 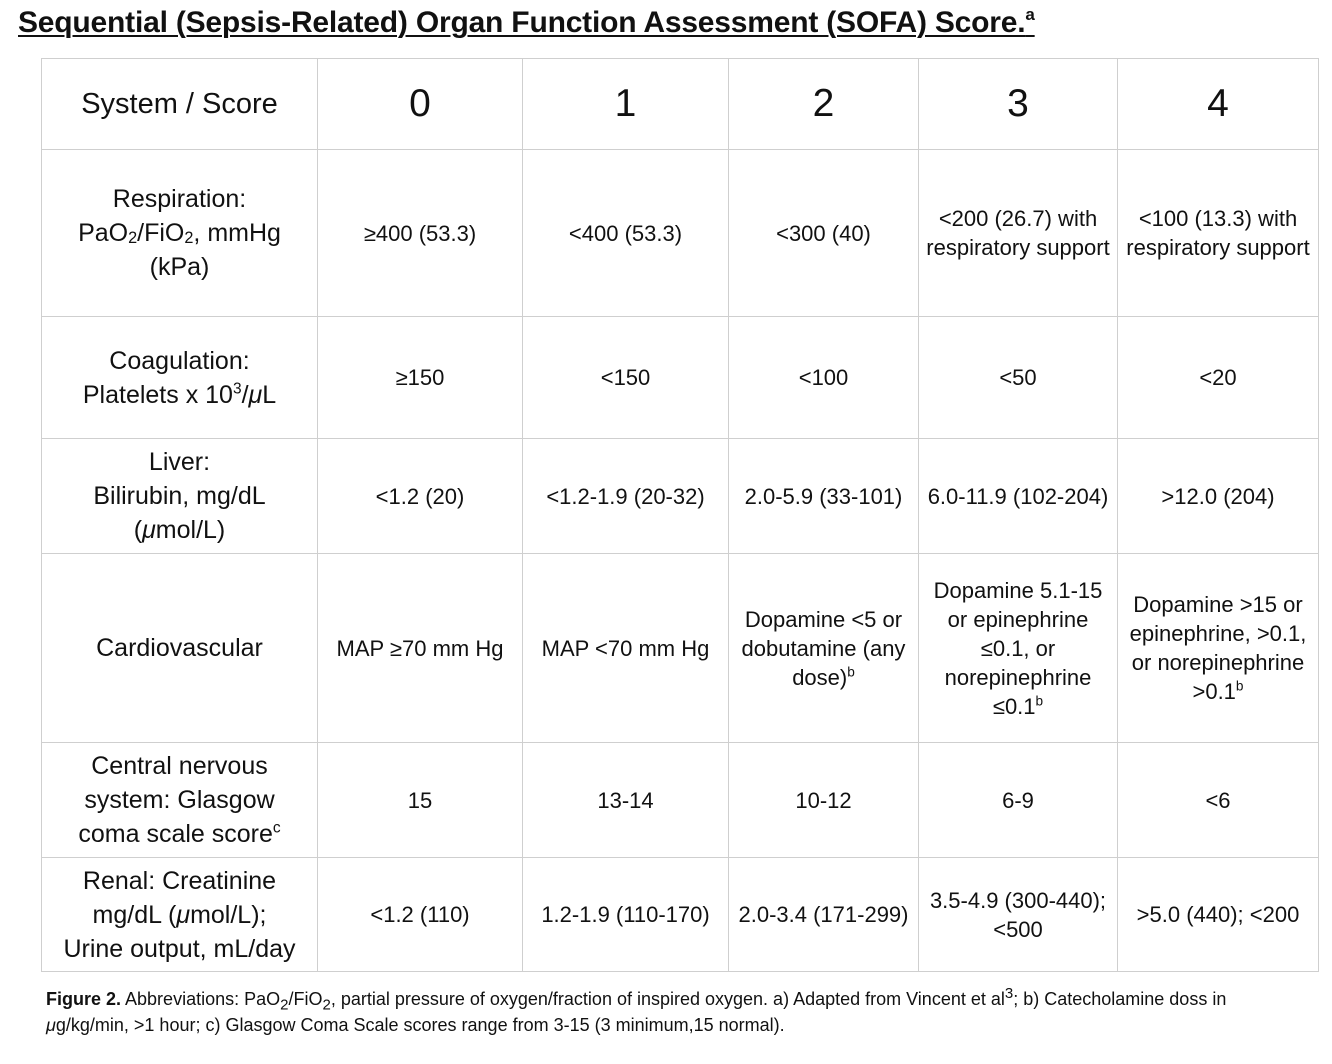 What do you see at coordinates (823, 648) in the screenshot?
I see `value-cell: Dopamine <5 or dobutamine (any dose)b` at bounding box center [823, 648].